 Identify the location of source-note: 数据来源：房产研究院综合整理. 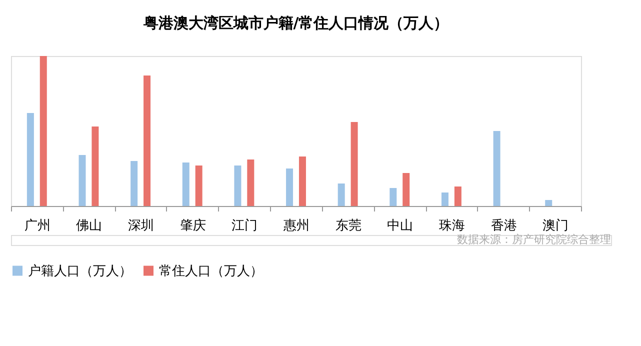
(534, 239).